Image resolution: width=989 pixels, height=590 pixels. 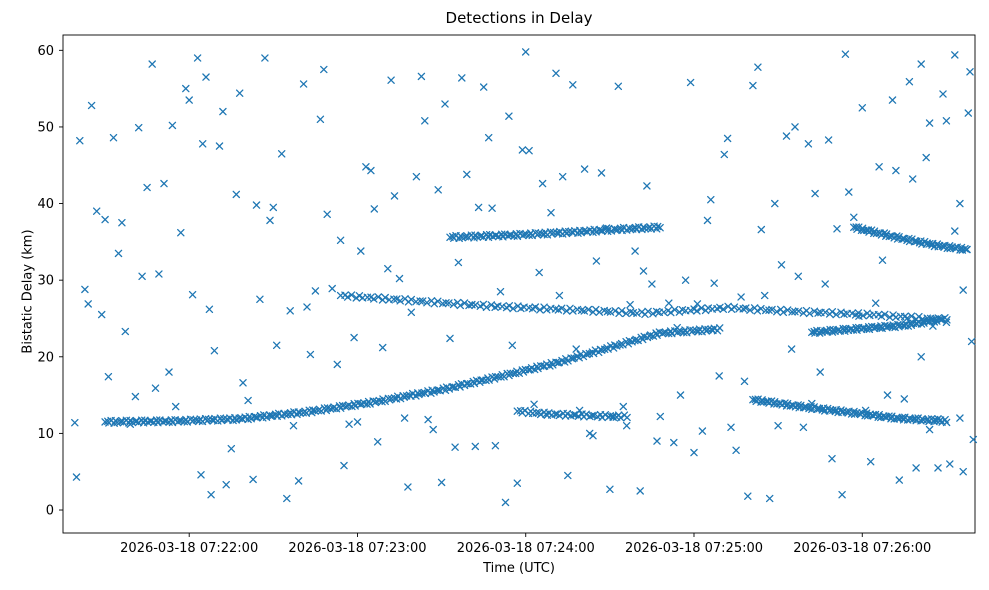 I want to click on y-tick-label: 0, so click(x=50, y=511).